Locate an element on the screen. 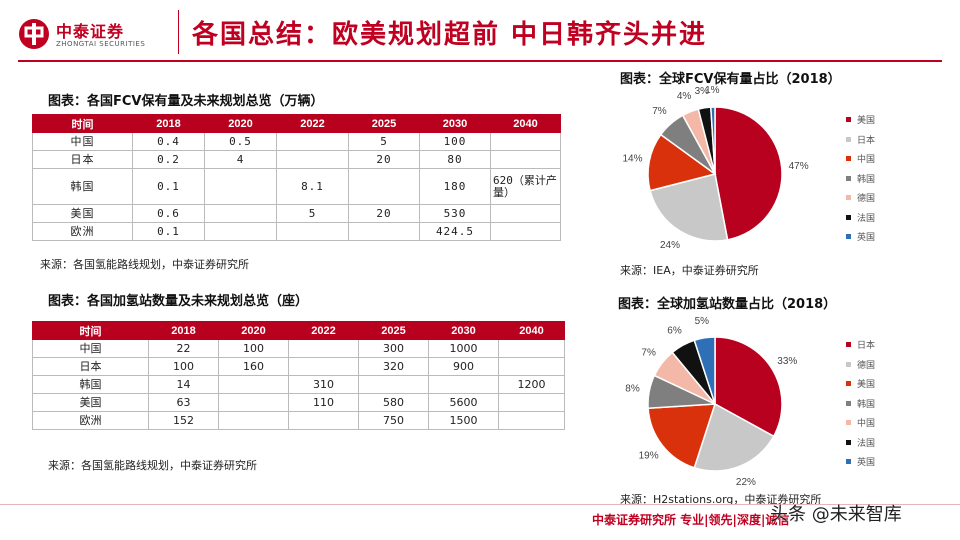  legend-label: 中国 is located at coordinates (866, 160).